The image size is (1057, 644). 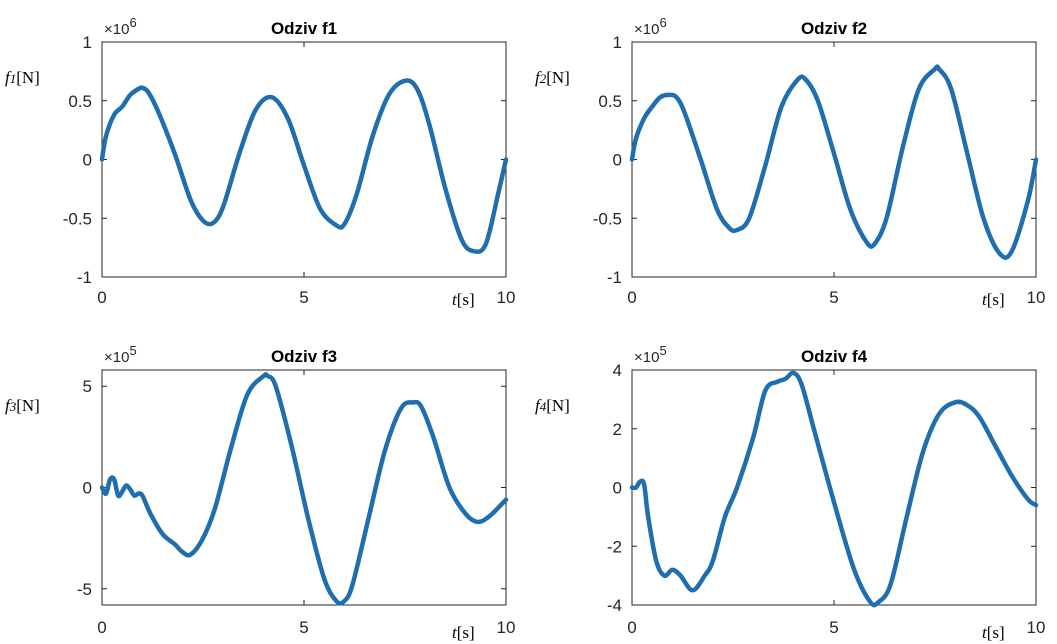 What do you see at coordinates (614, 546) in the screenshot?
I see `y-tick-label: -2` at bounding box center [614, 546].